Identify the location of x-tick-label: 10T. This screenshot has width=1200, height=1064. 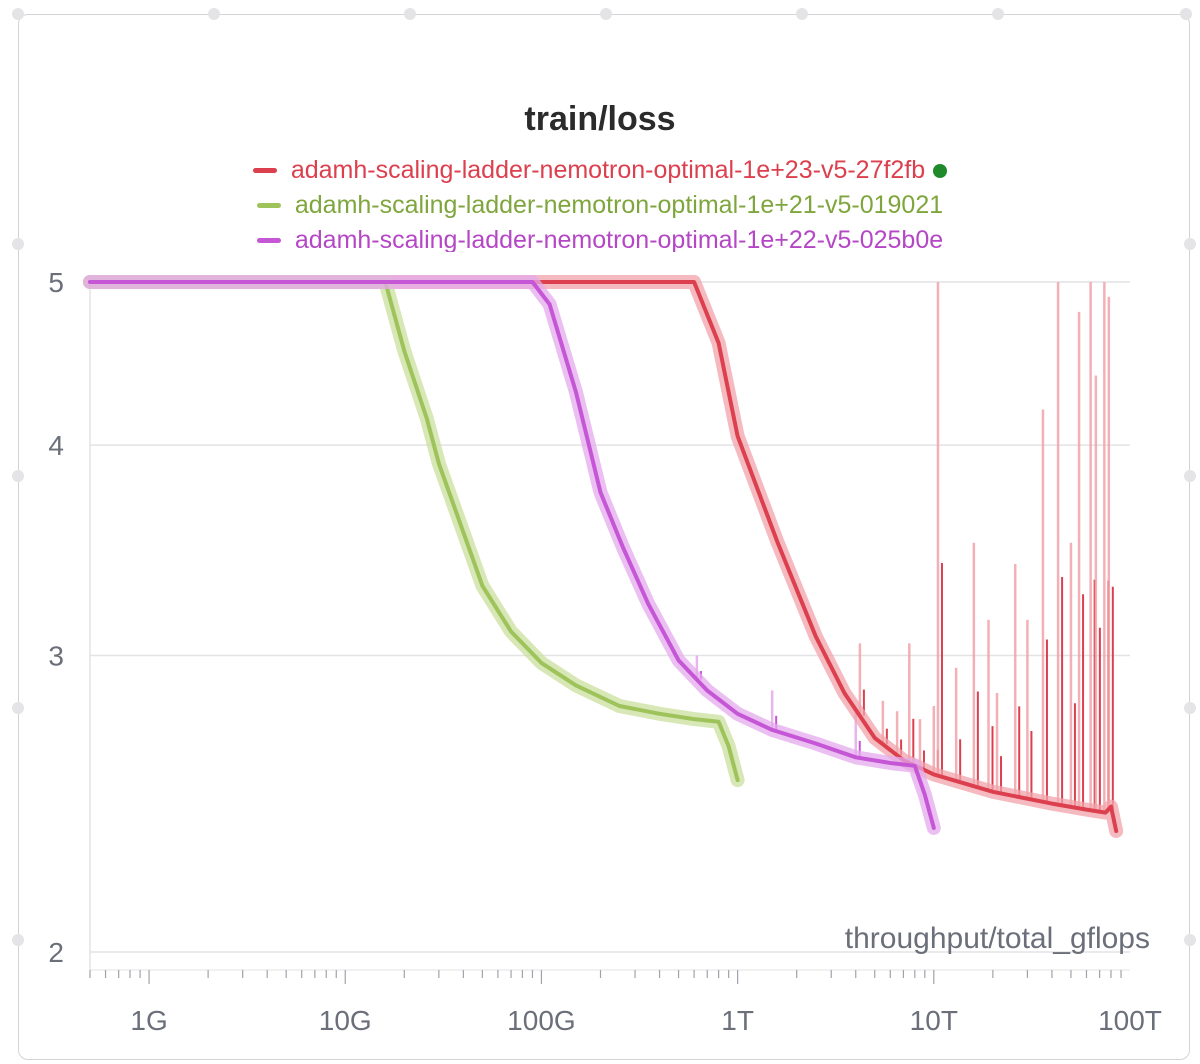
(934, 1020).